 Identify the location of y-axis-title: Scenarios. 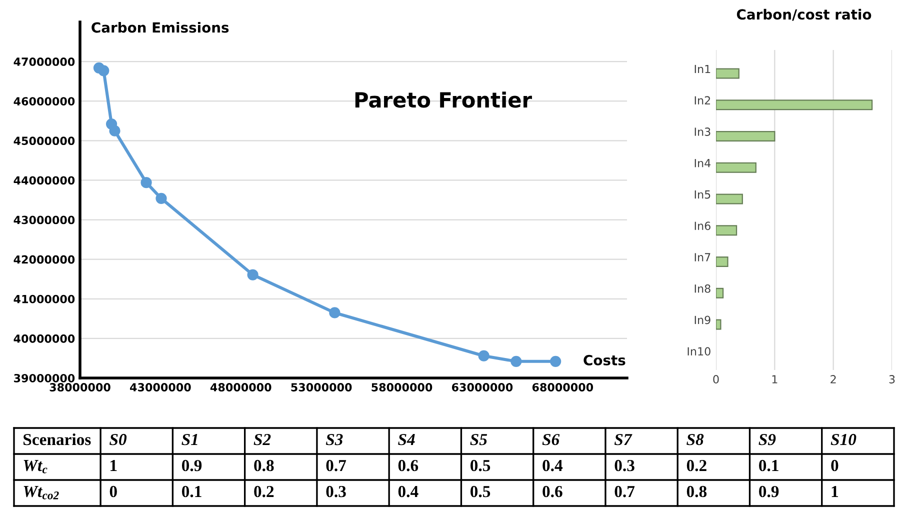
(57, 439).